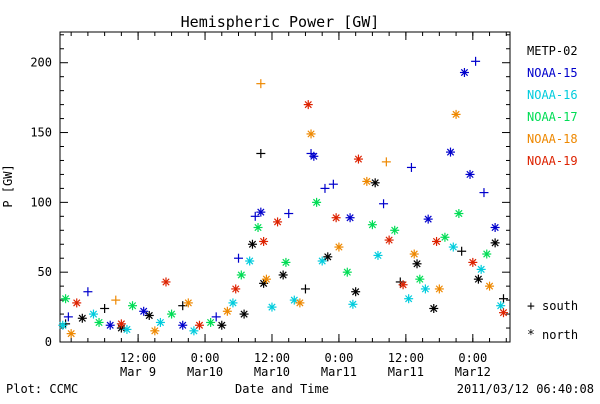 The height and width of the screenshot is (404, 600). Describe the element at coordinates (45, 272) in the screenshot. I see `y-tick-label: 50` at that location.